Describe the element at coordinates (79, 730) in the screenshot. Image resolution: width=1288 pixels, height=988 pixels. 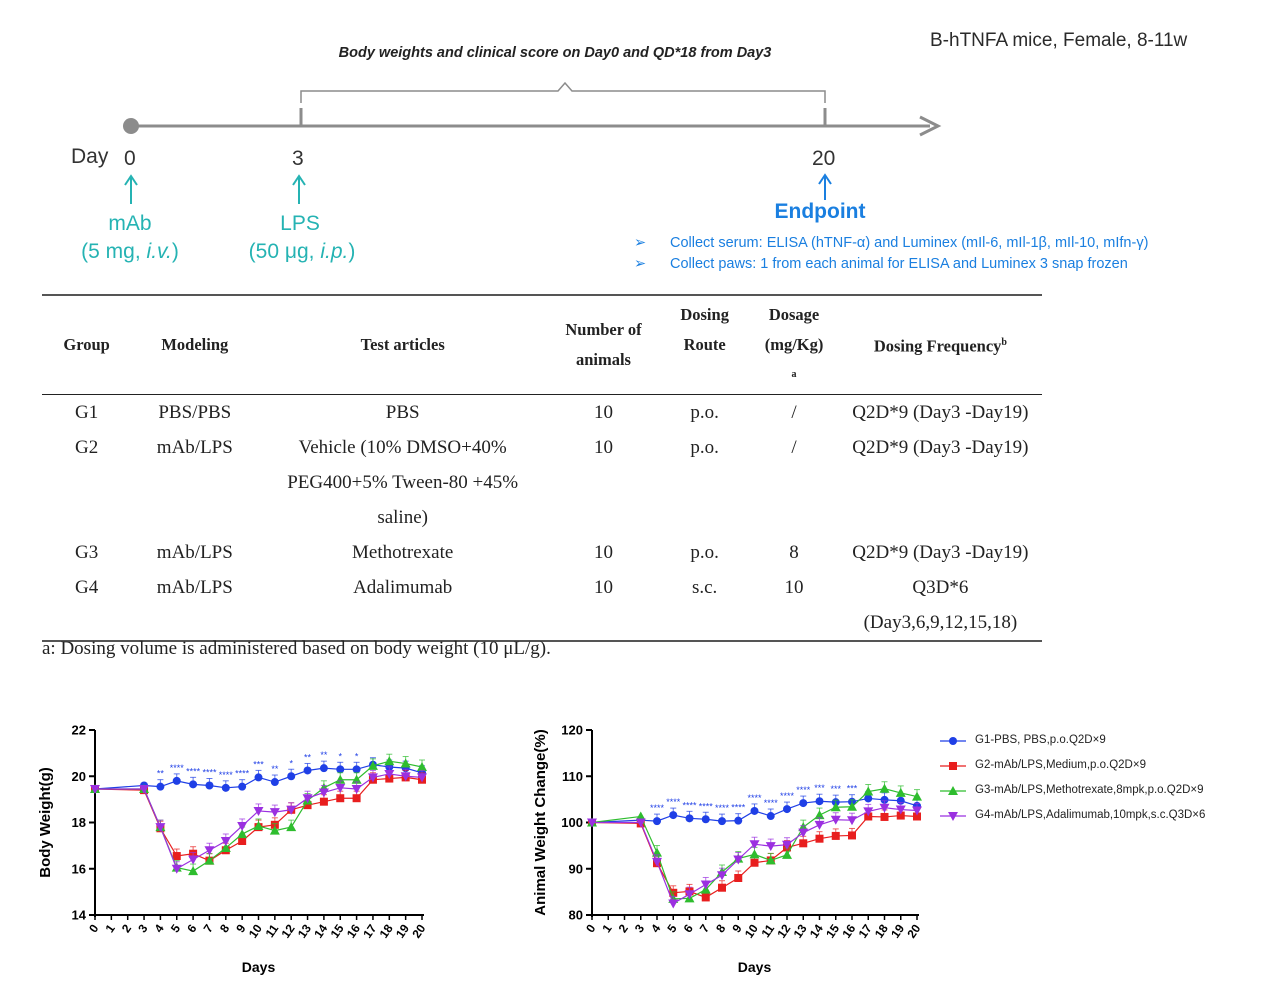
I see `y-tick-label: 22` at that location.